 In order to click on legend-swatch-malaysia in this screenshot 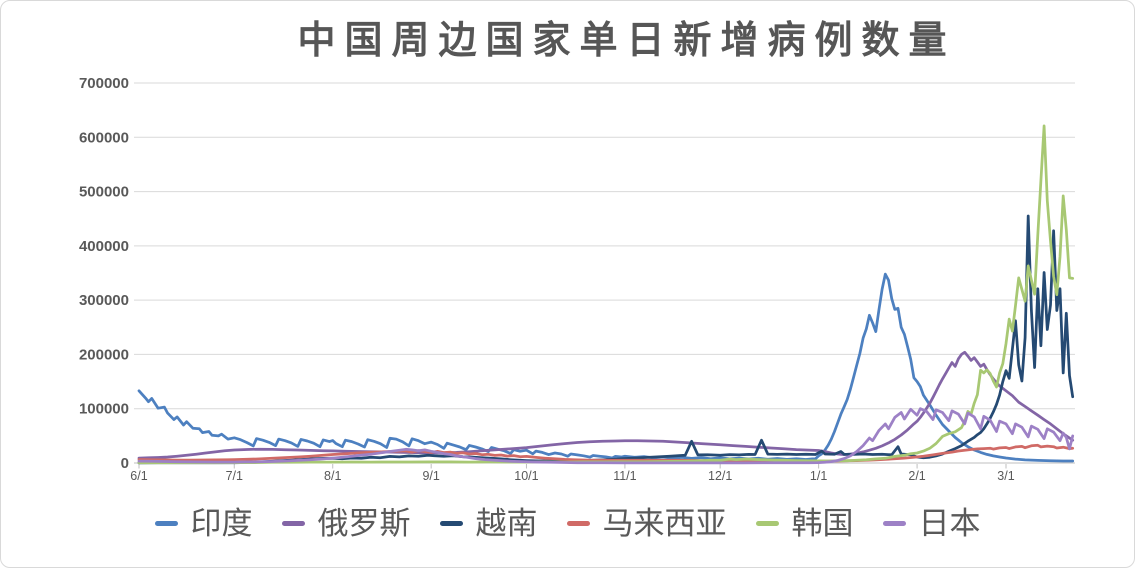, I will do `click(578, 523)`.